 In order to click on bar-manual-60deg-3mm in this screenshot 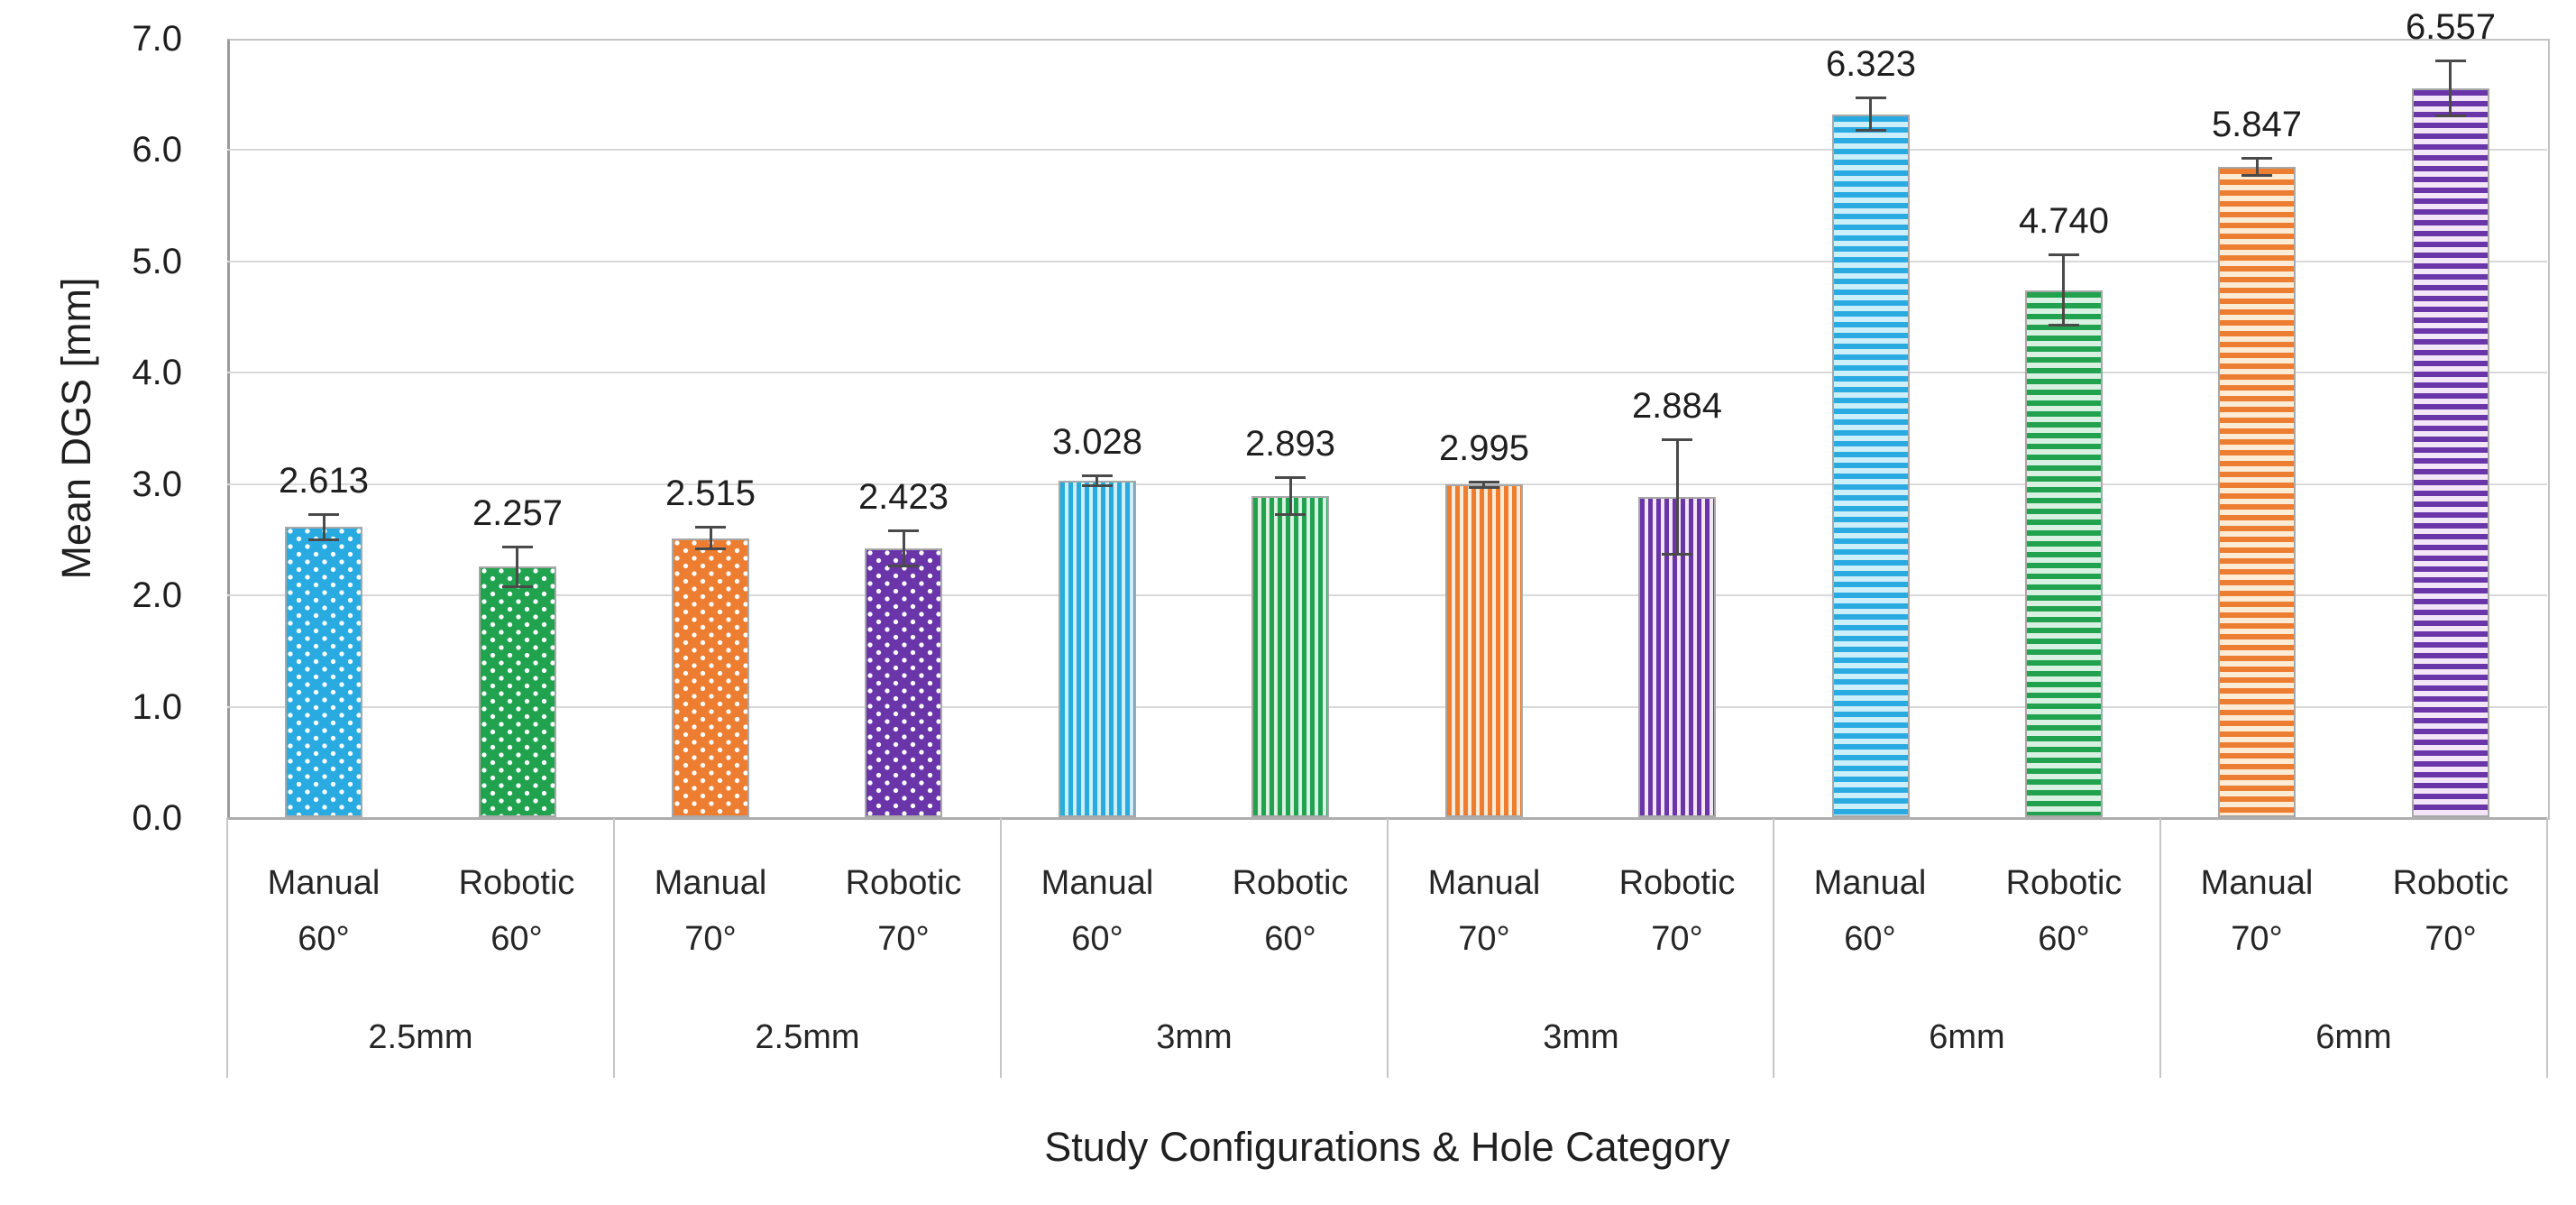, I will do `click(1097, 649)`.